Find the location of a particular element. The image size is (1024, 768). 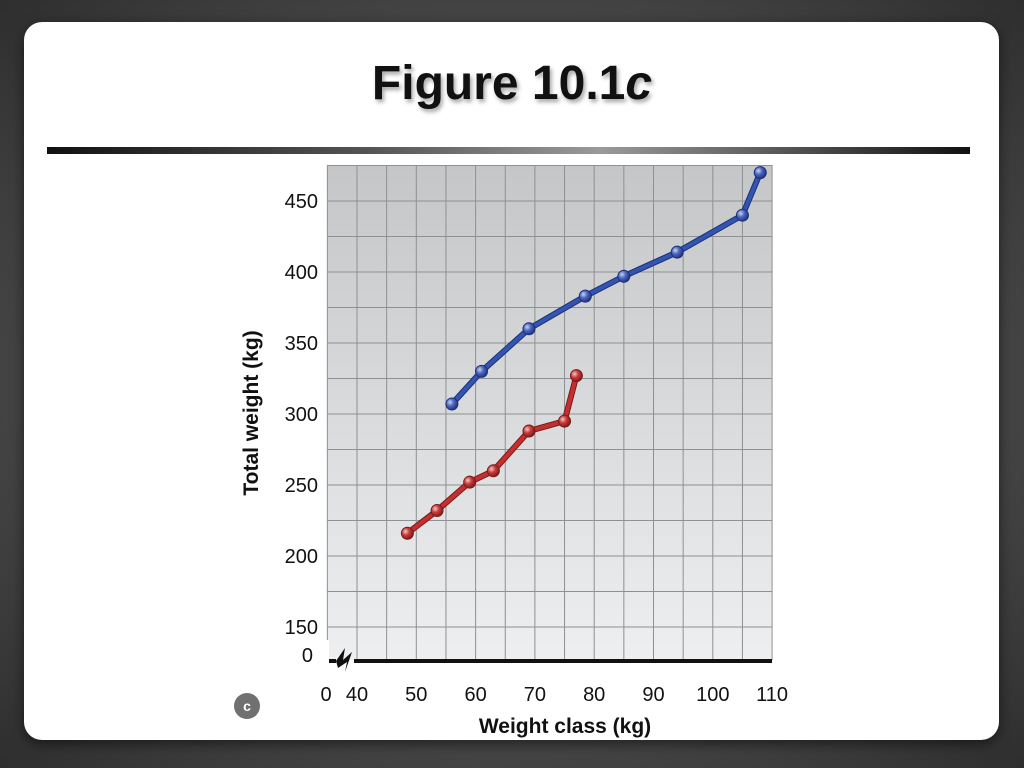

x-tick-label: 50 is located at coordinates (416, 695).